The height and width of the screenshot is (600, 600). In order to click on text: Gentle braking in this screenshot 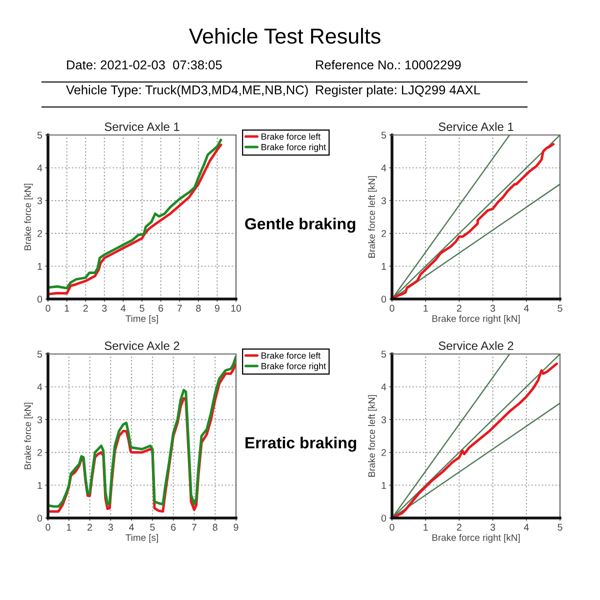, I will do `click(300, 225)`.